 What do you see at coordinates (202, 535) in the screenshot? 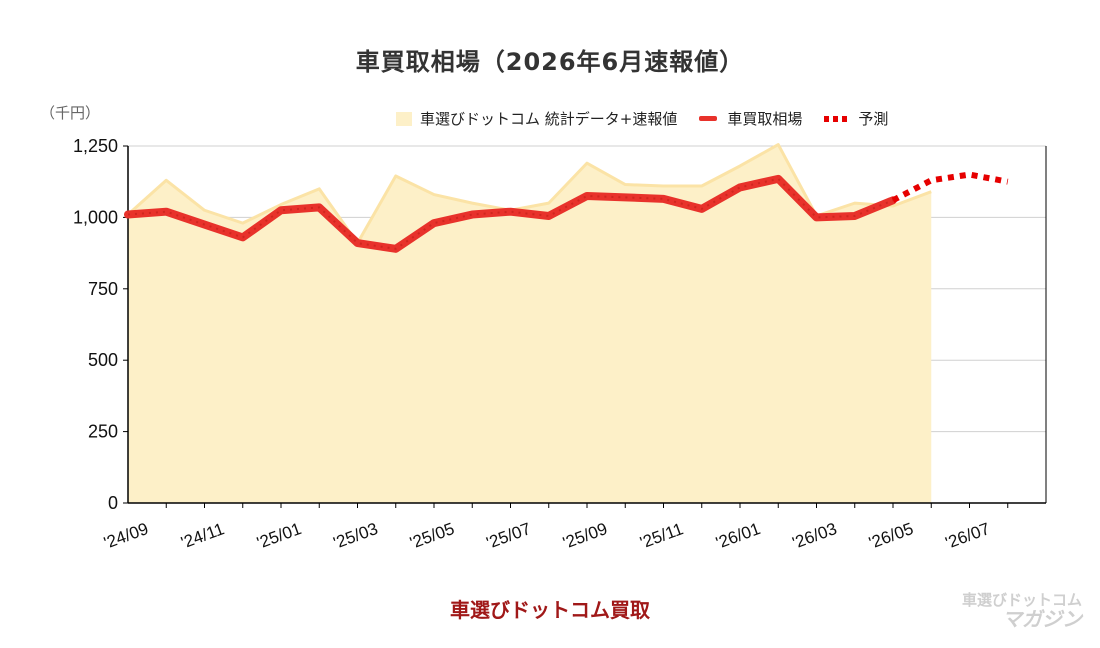
I see `x-tick-label-1: '24/11` at bounding box center [202, 535].